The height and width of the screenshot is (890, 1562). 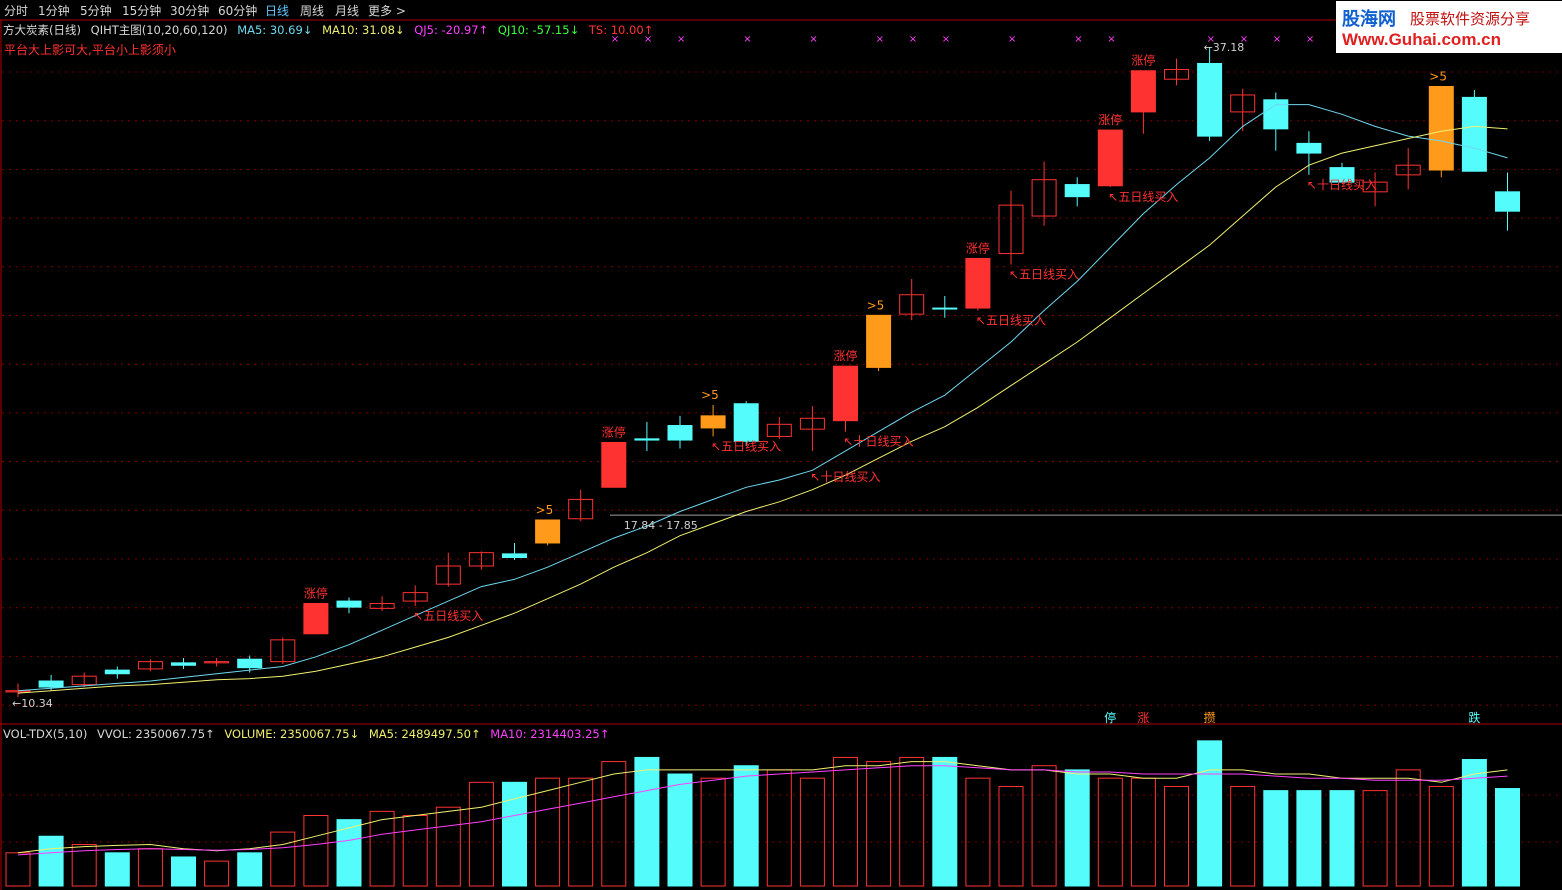 What do you see at coordinates (96, 11) in the screenshot?
I see `toolbar-item-2: 5分钟` at bounding box center [96, 11].